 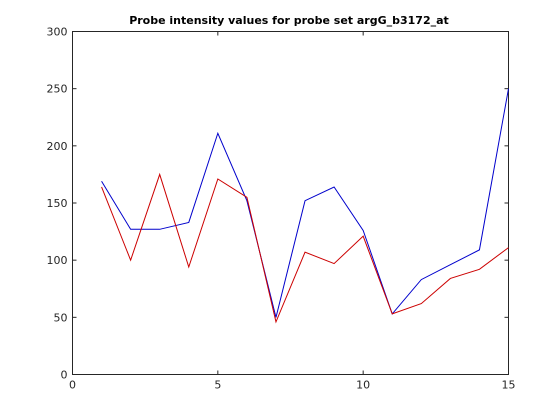 What do you see at coordinates (64, 375) in the screenshot?
I see `y-tick-label: 0` at bounding box center [64, 375].